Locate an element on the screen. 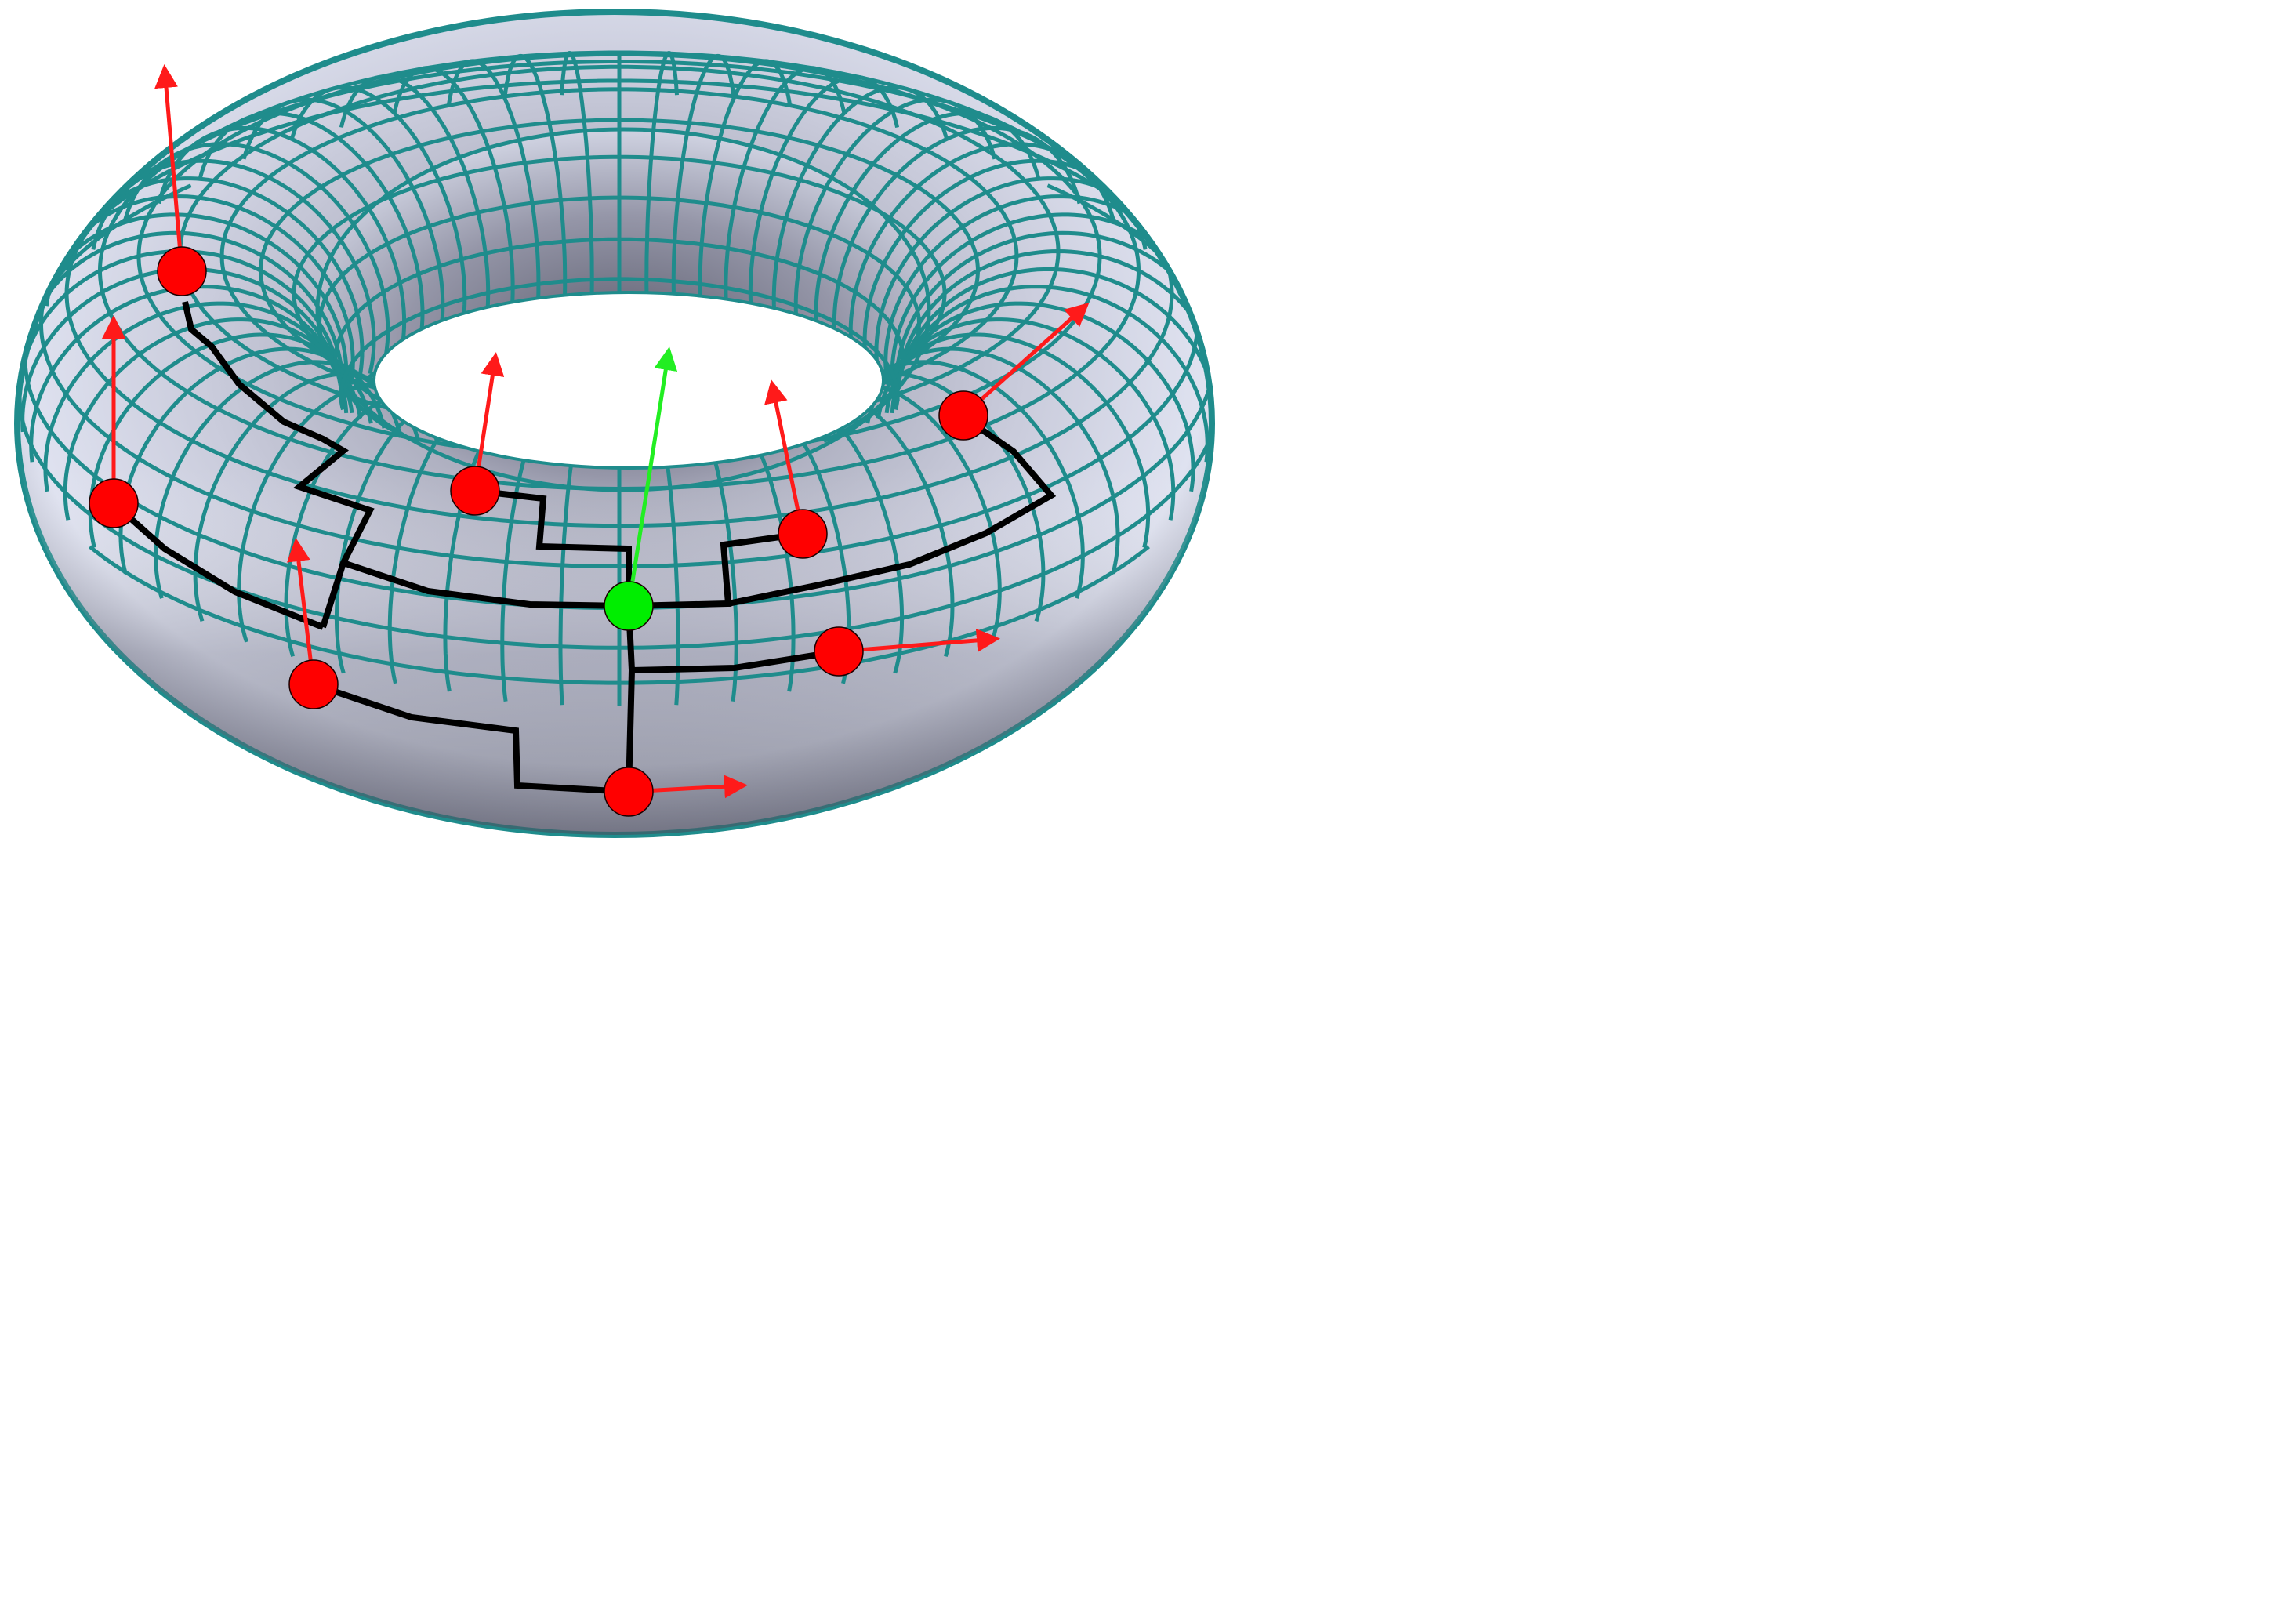  torus-hole is located at coordinates (628, 380).